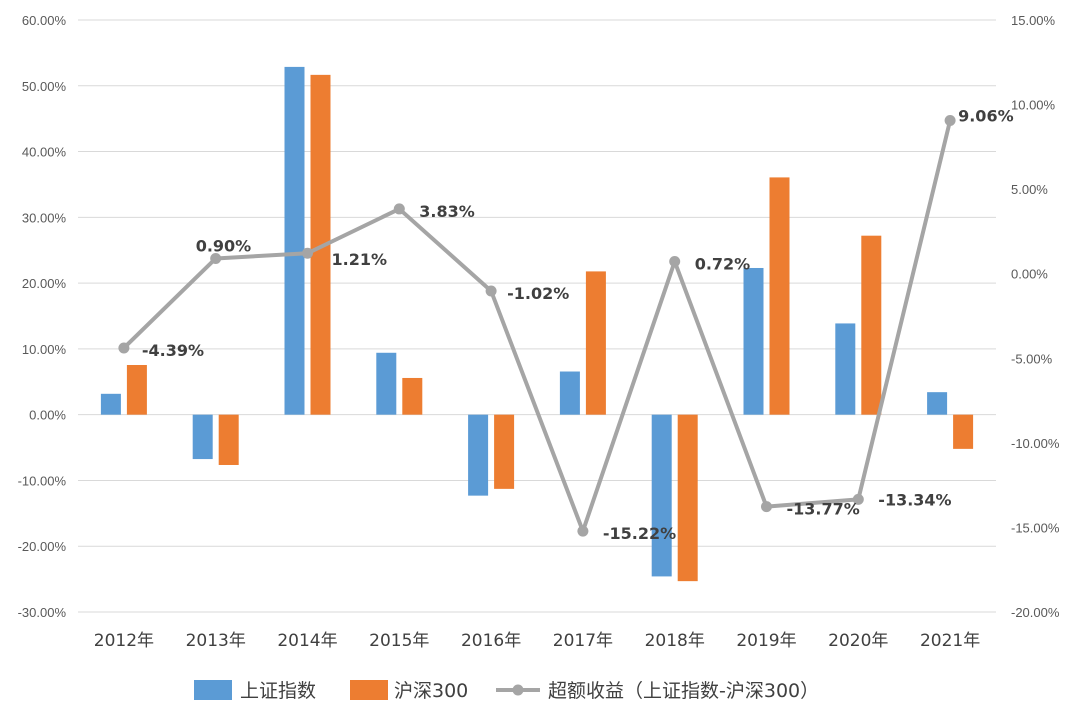  I want to click on excess-return-data-label: -4.39%, so click(173, 350).